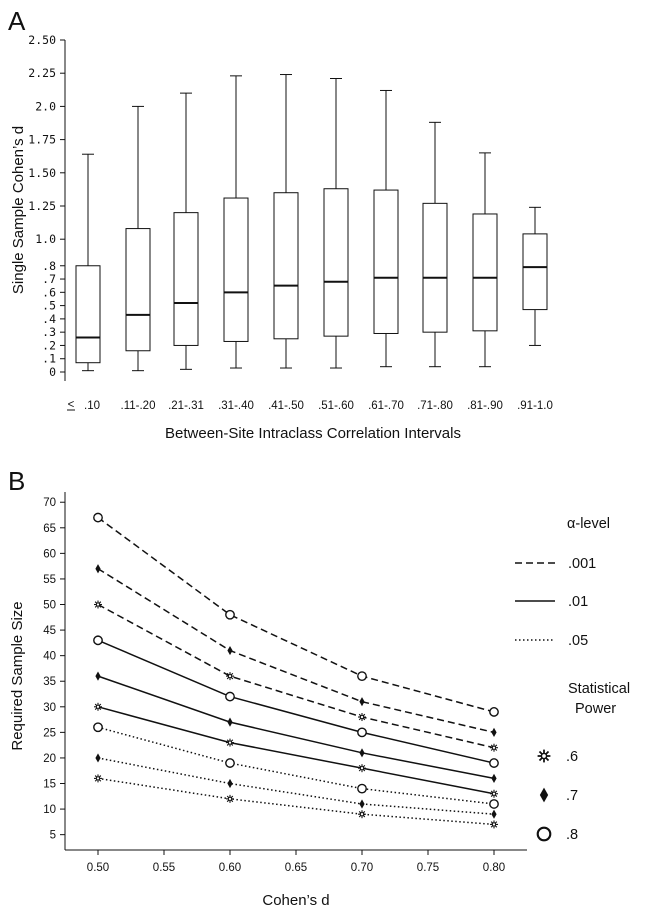  What do you see at coordinates (49, 606) in the screenshot?
I see `y-tick-label: 50` at bounding box center [49, 606].